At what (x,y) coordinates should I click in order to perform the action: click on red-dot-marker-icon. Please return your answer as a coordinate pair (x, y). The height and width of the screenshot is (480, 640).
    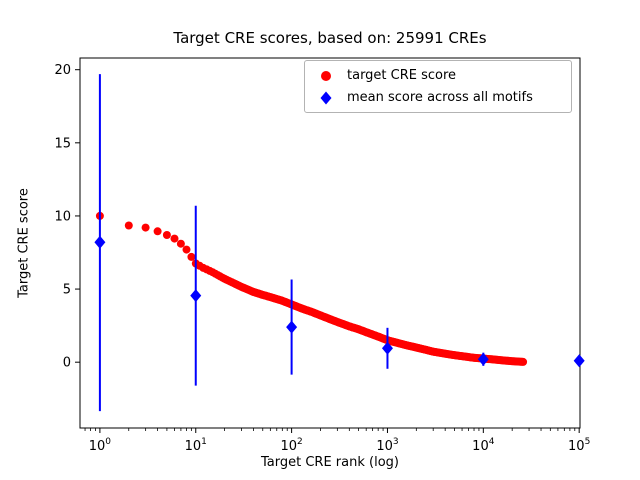
    Looking at the image, I should click on (326, 75).